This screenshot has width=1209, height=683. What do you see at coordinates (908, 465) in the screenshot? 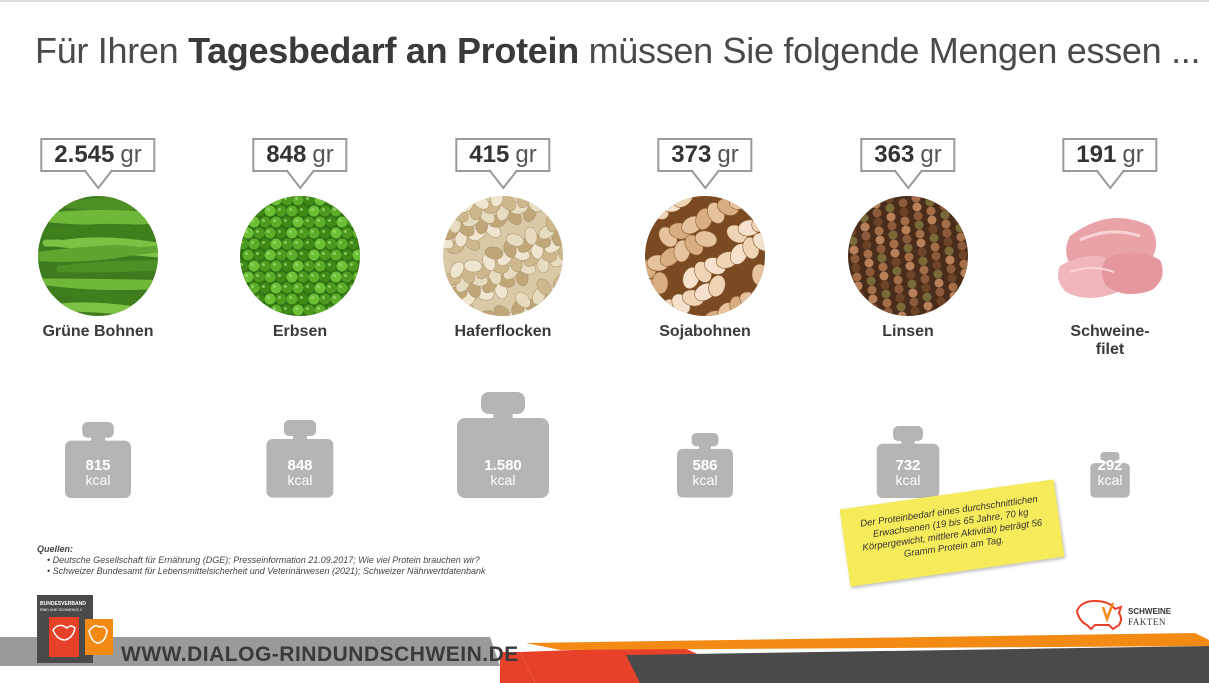
I see `kcal-value: 732` at bounding box center [908, 465].